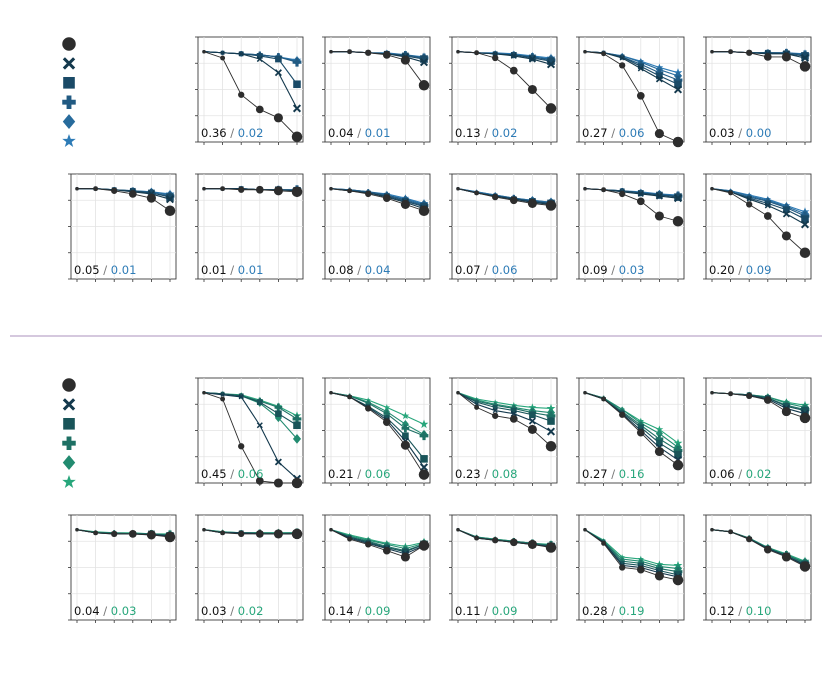 This screenshot has height=680, width=831. Describe the element at coordinates (232, 270) in the screenshot. I see `score-annotation: 0.01 / 0.01` at that location.